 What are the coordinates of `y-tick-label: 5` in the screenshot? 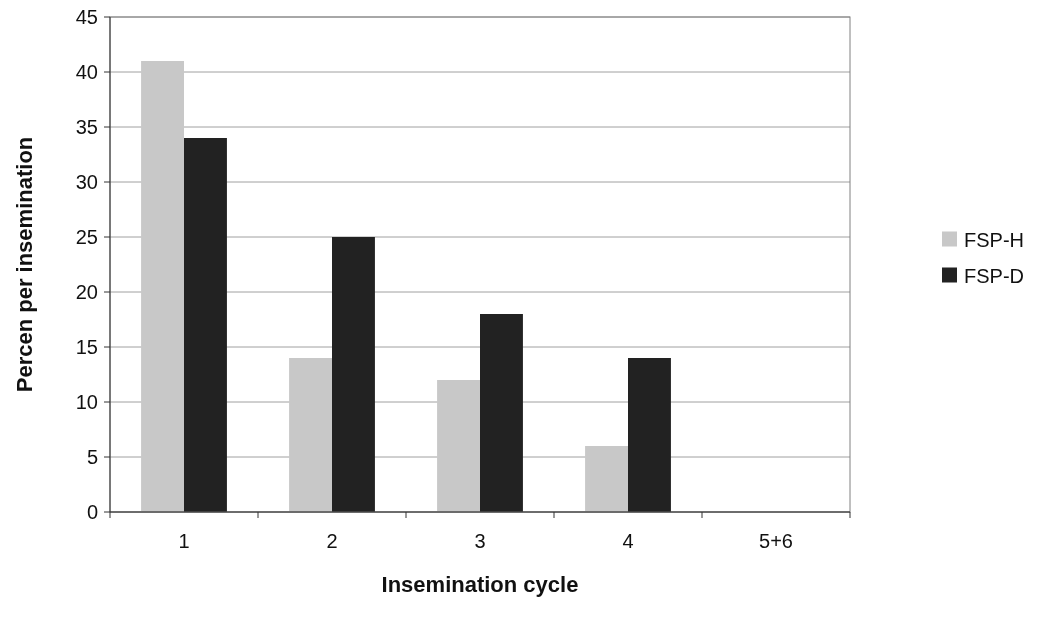 It's located at (92, 457).